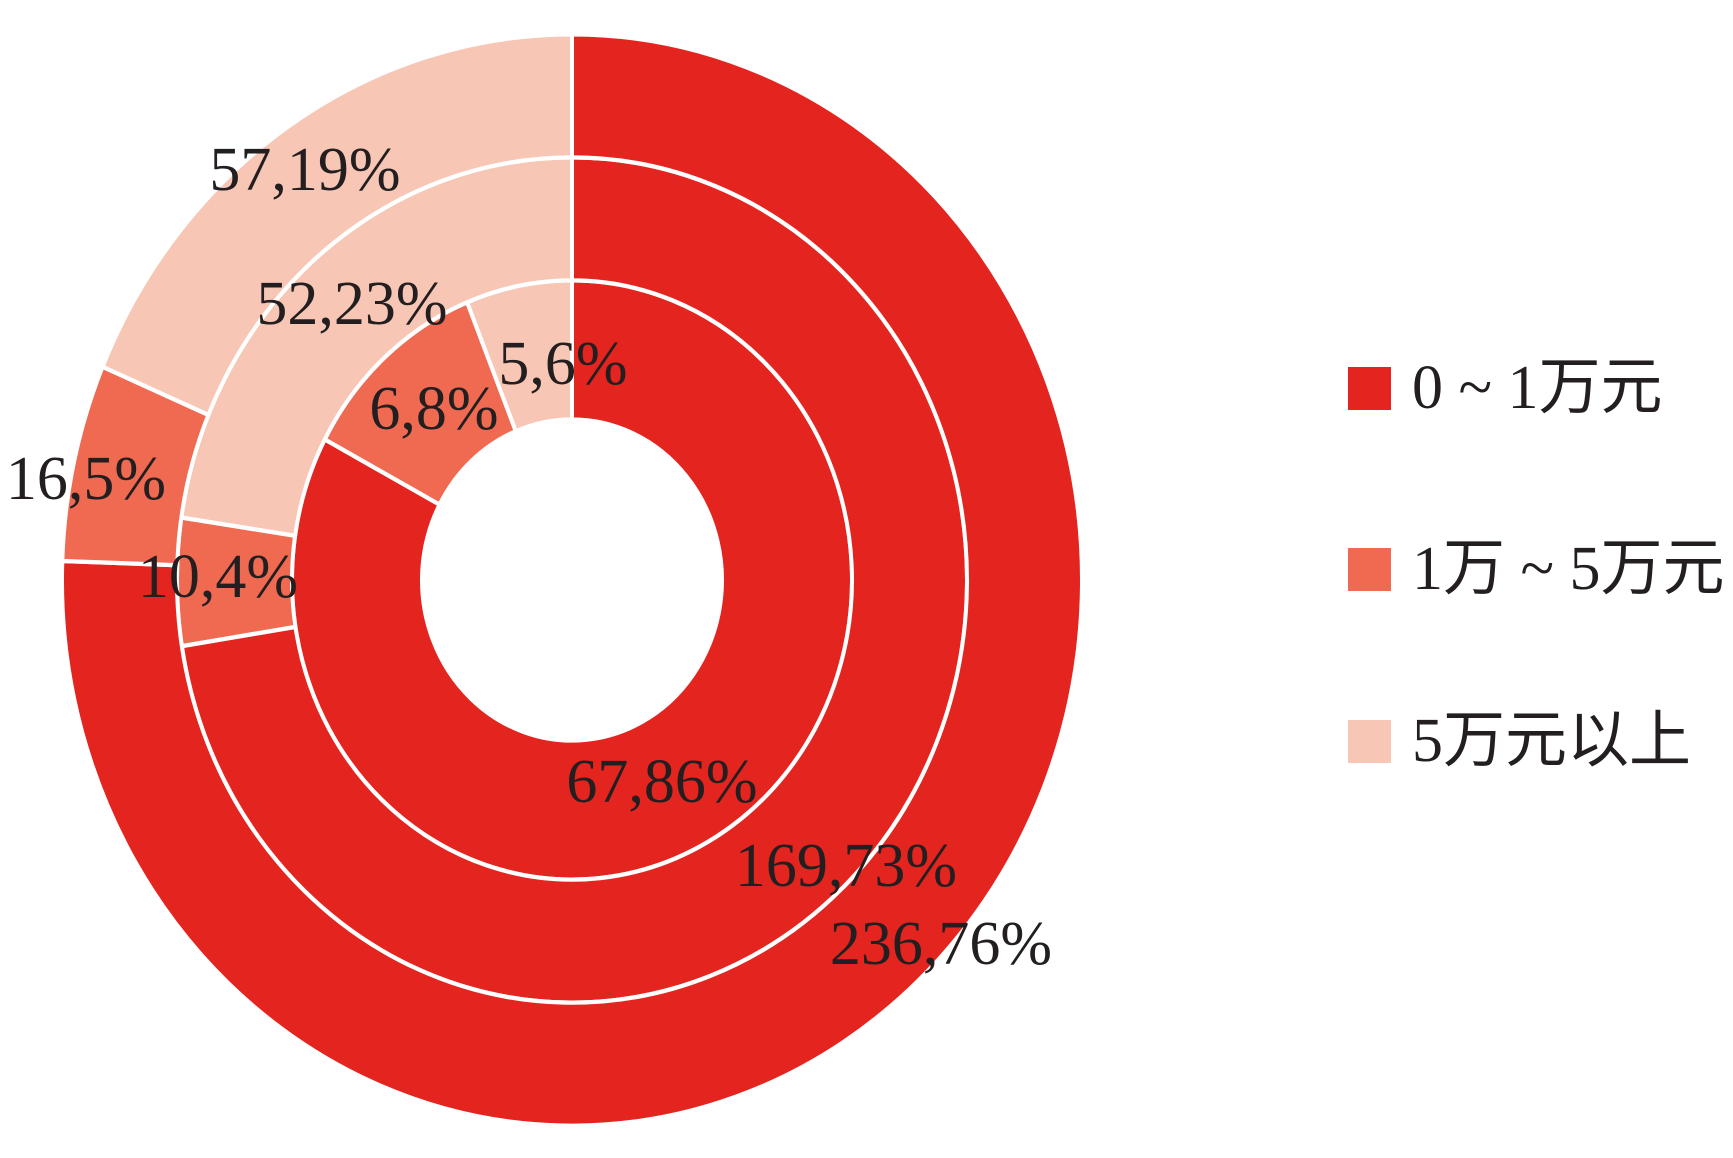  I want to click on slice-label: 10,4%, so click(218, 577).